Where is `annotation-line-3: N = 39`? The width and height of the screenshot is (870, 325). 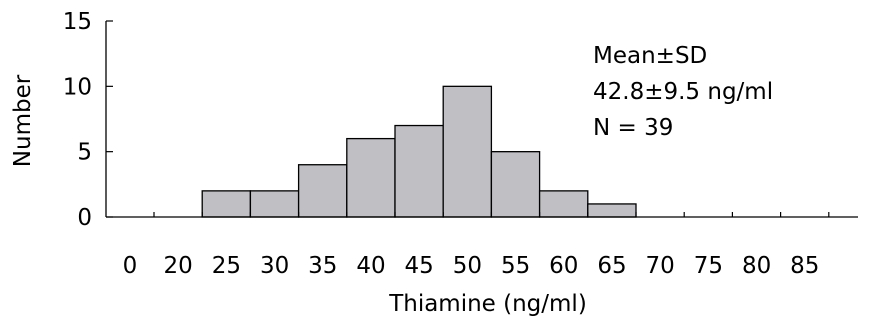 annotation-line-3: N = 39 is located at coordinates (633, 128).